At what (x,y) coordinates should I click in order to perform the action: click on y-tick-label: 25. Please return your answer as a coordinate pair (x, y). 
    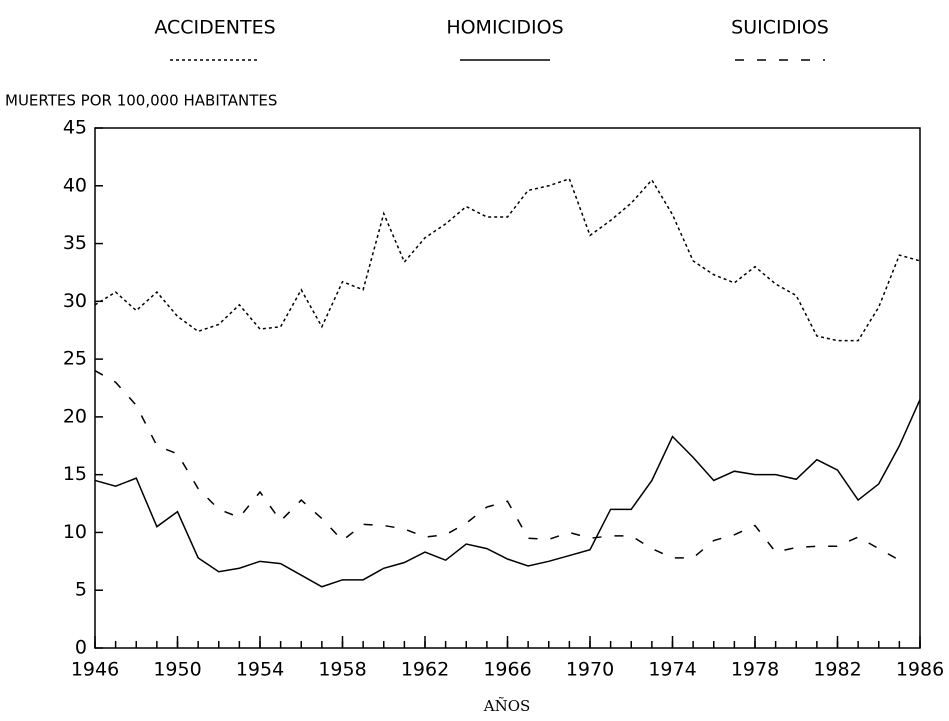
    Looking at the image, I should click on (75, 359).